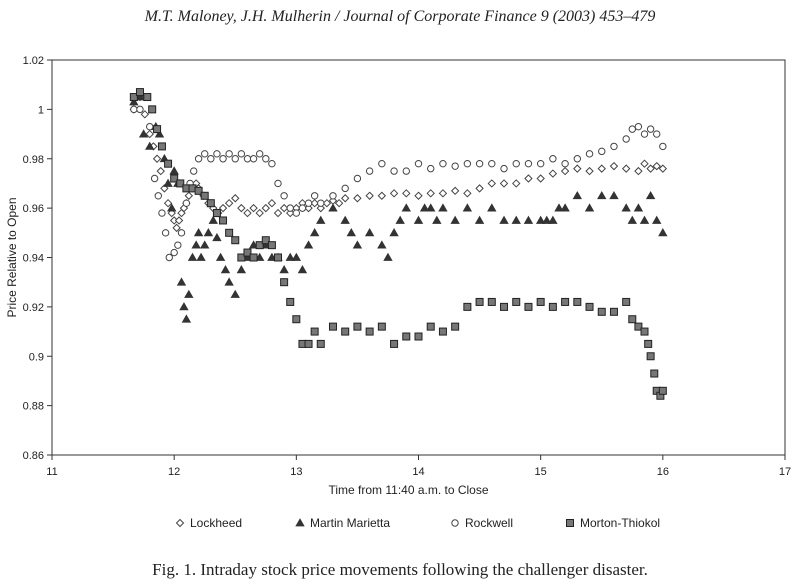 The width and height of the screenshot is (800, 585). I want to click on legend-rockwell-label: Rockwell, so click(489, 523).